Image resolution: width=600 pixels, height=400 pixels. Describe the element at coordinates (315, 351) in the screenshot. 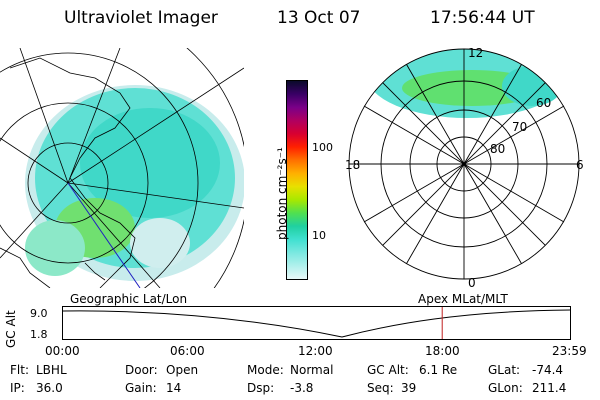

I see `timeline-xtick-2: 12:00` at that location.